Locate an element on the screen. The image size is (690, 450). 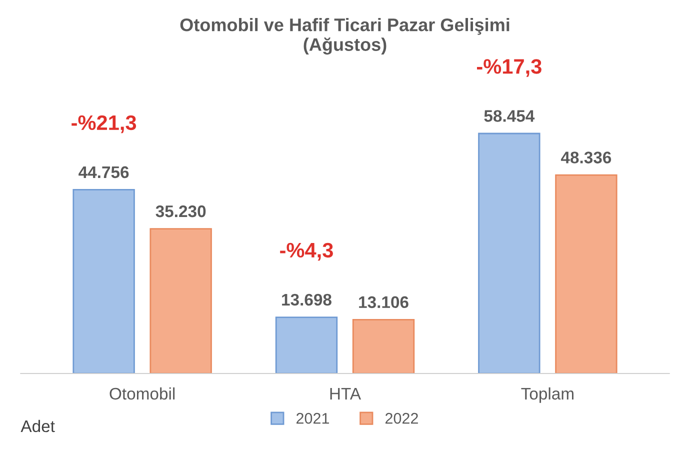
text: Adet is located at coordinates (37, 426).